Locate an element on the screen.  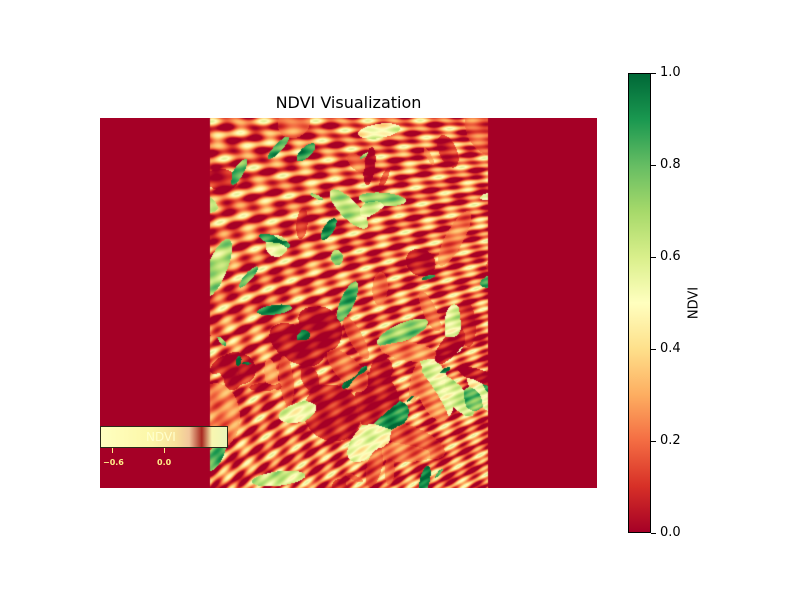
colorbar-label: NDVI is located at coordinates (694, 303).